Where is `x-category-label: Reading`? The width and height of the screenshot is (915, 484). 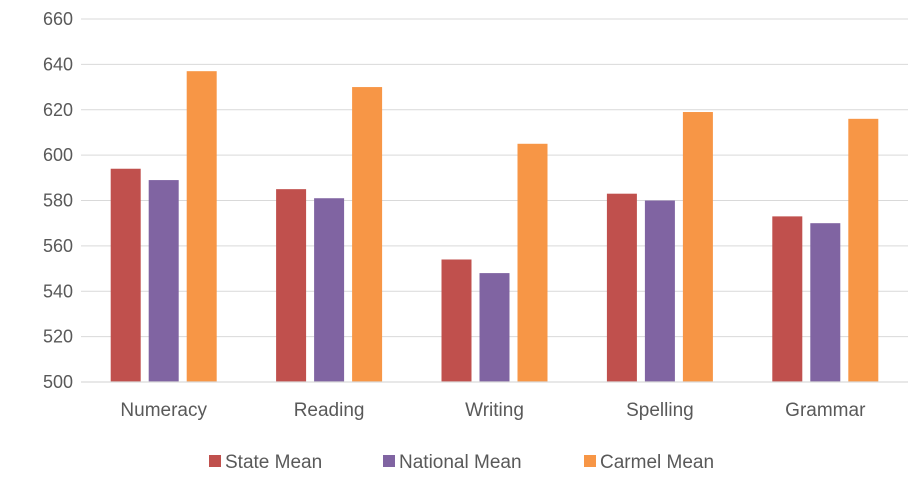 x-category-label: Reading is located at coordinates (329, 410).